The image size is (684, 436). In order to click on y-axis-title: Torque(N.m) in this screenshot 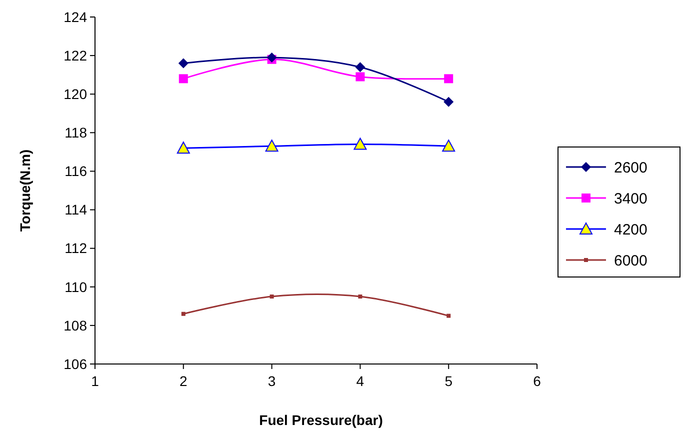, I will do `click(25, 190)`.